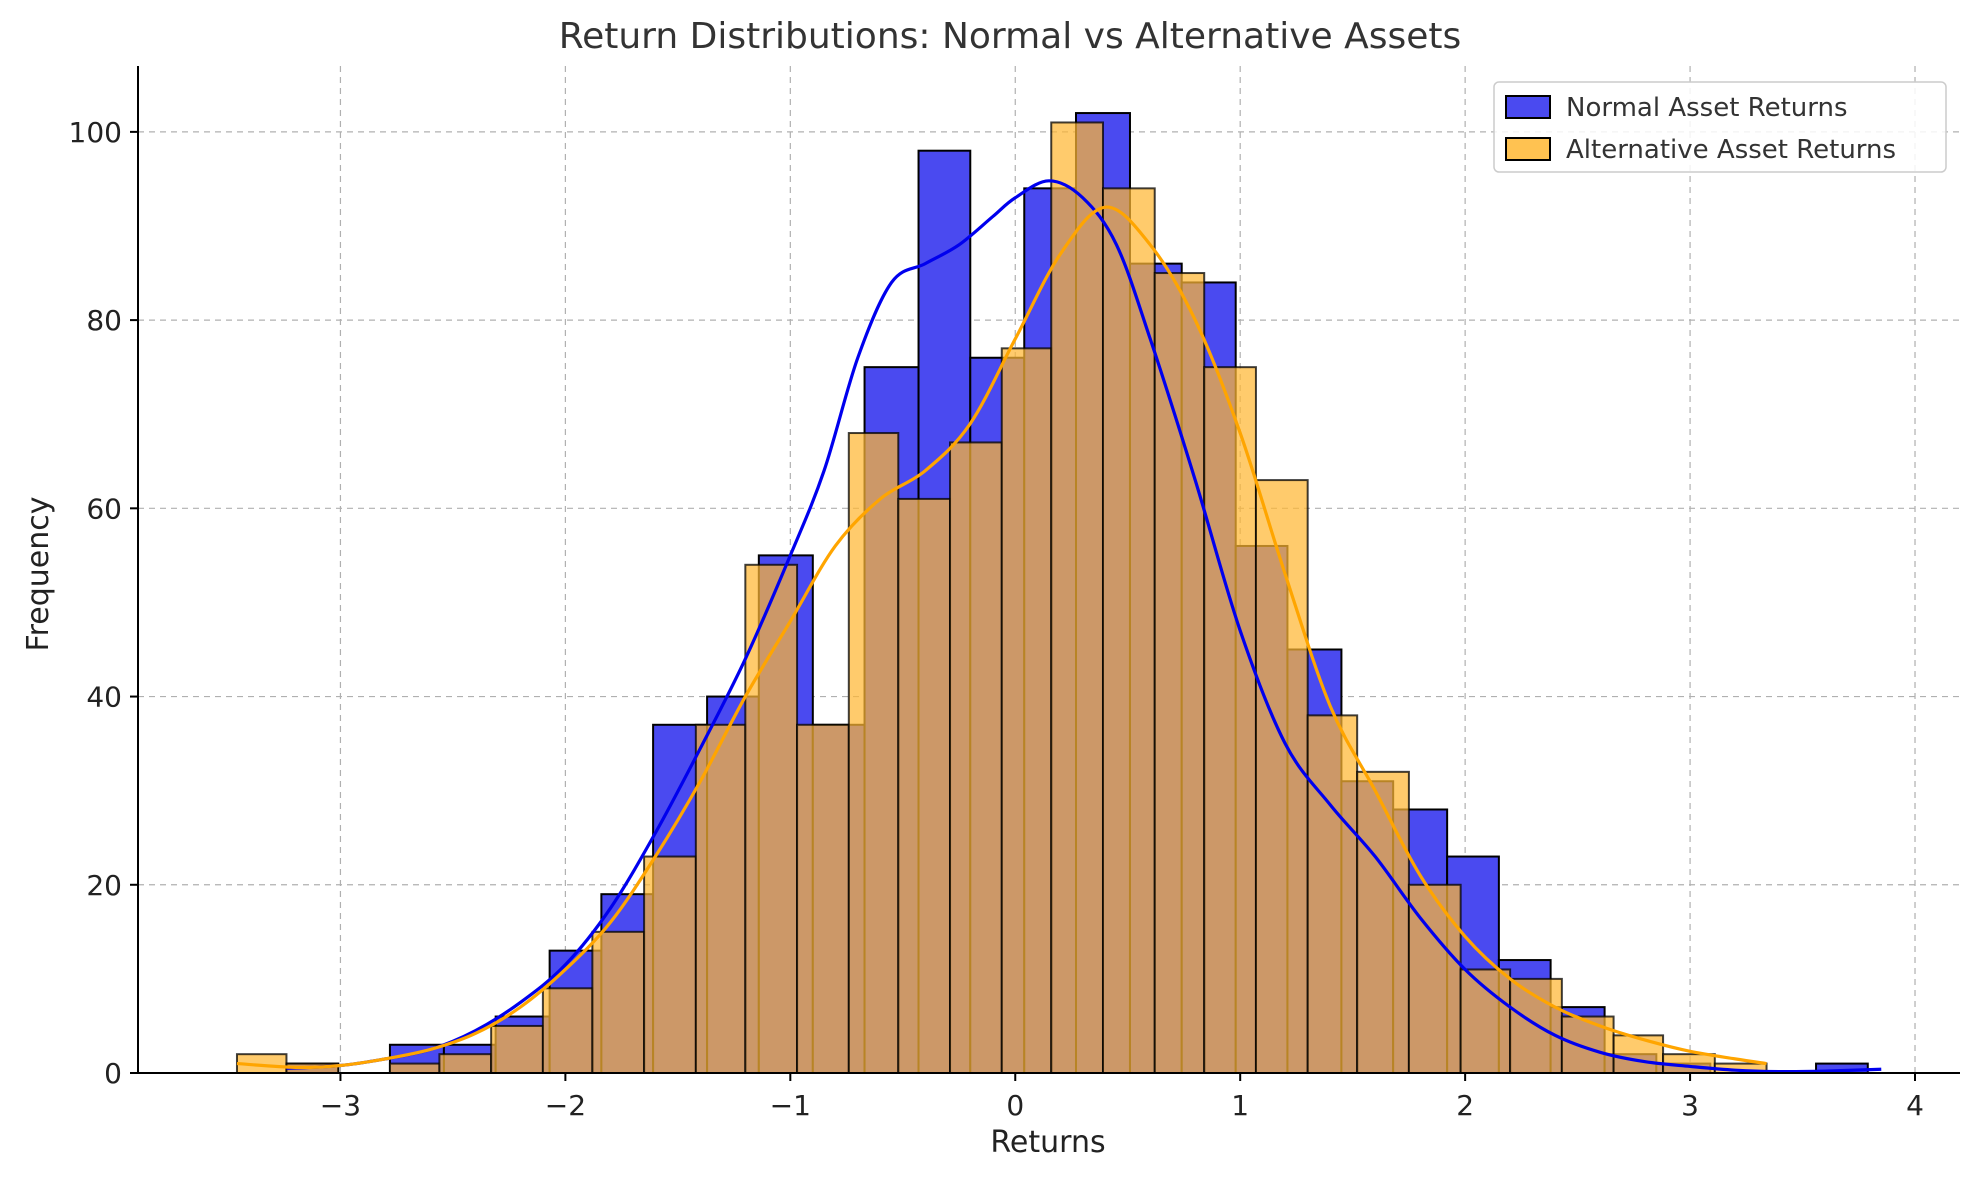  What do you see at coordinates (565, 1105) in the screenshot?
I see `x-tick-label-1: −2` at bounding box center [565, 1105].